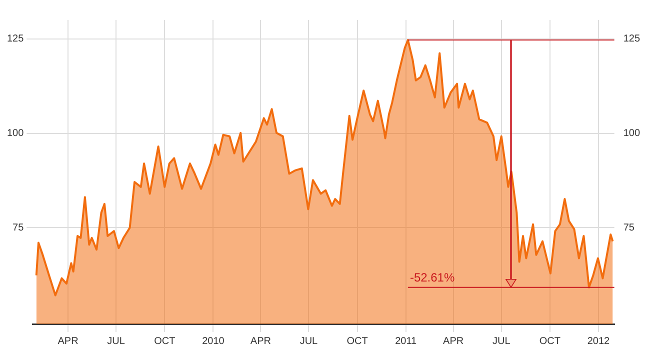 Image resolution: width=647 pixels, height=350 pixels. What do you see at coordinates (629, 228) in the screenshot?
I see `y2-tick-label: 75` at bounding box center [629, 228].